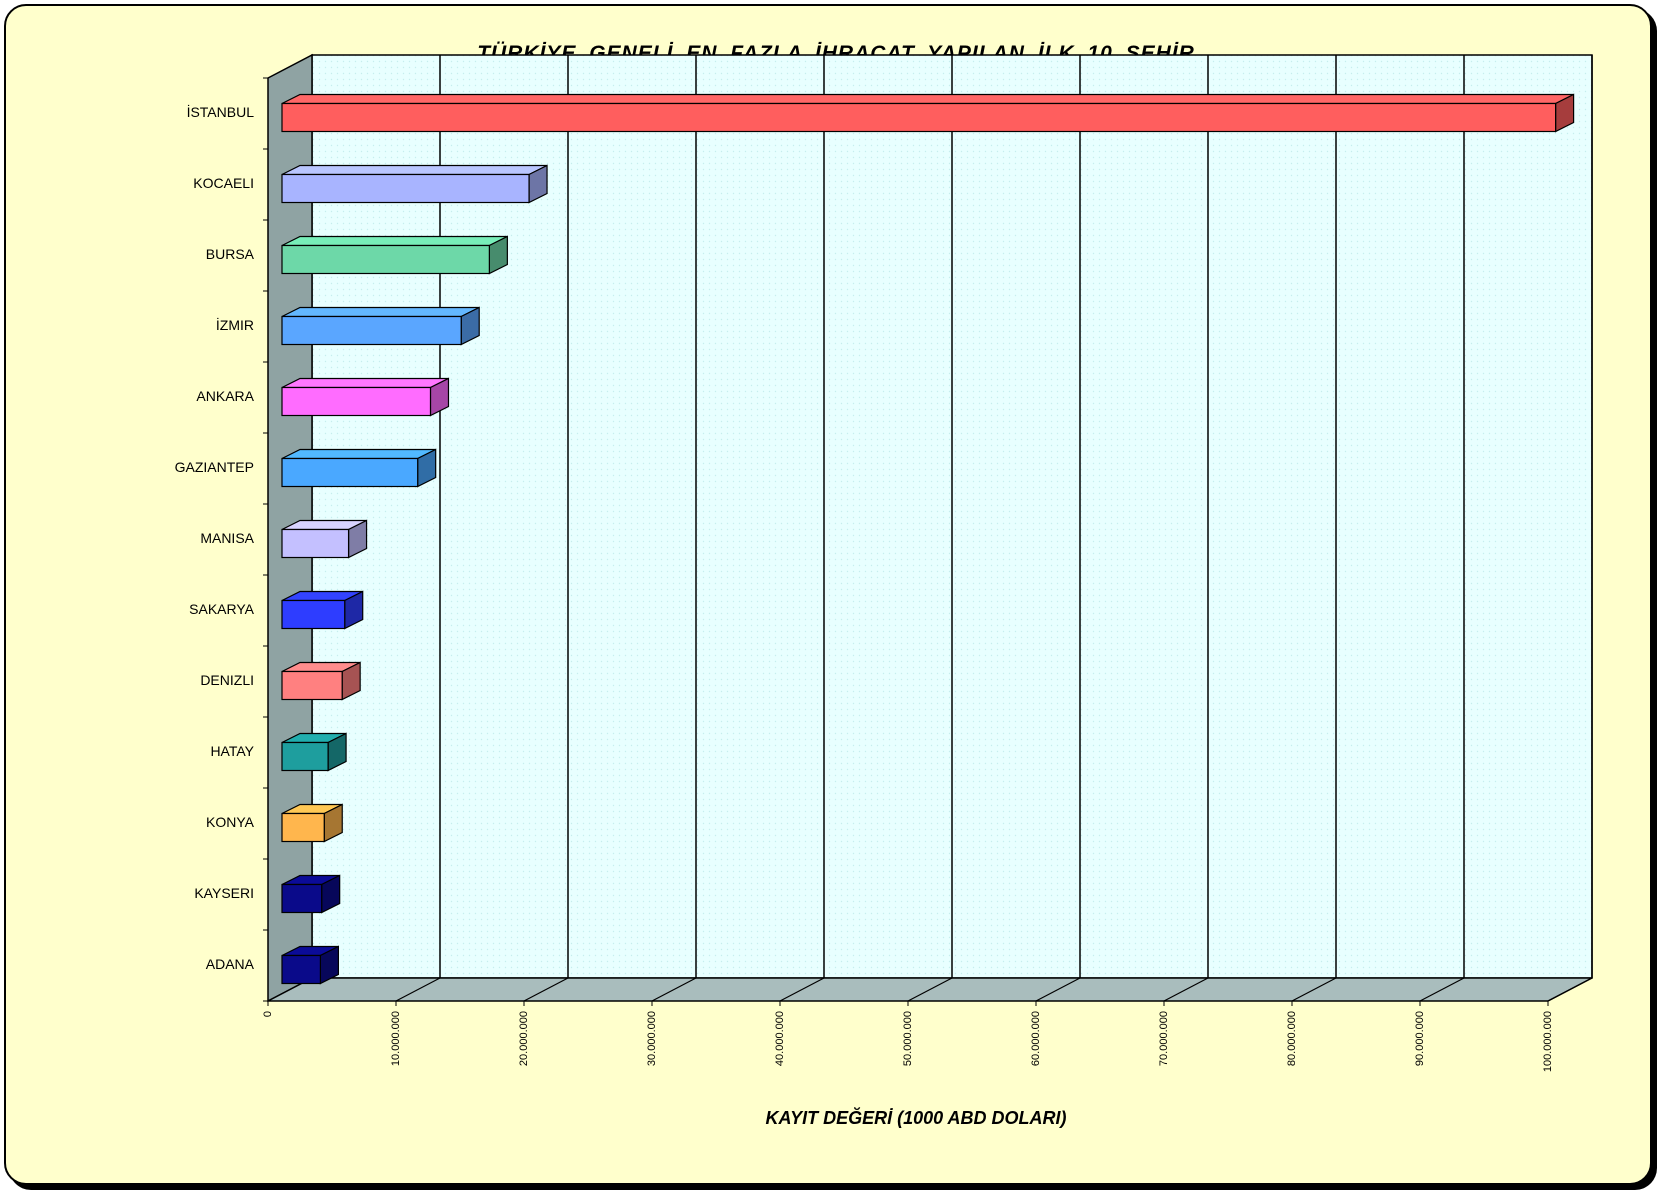 The image size is (1658, 1193). I want to click on y-tick-label: İZMIR, so click(235, 324).